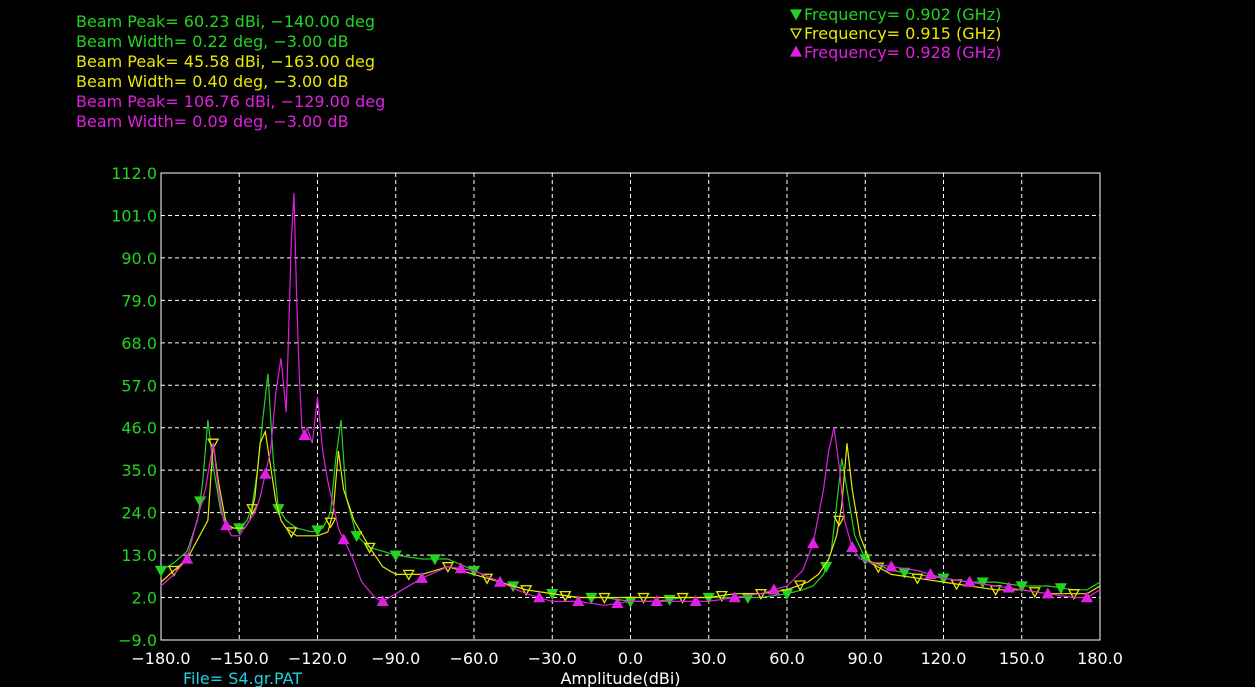 The height and width of the screenshot is (687, 1255). I want to click on y-tick-label: 68.0, so click(139, 343).